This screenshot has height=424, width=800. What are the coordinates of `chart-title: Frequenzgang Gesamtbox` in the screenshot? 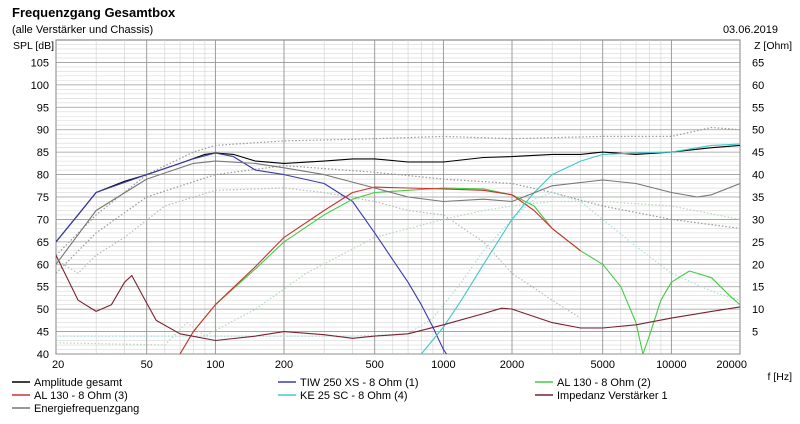 It's located at (94, 12).